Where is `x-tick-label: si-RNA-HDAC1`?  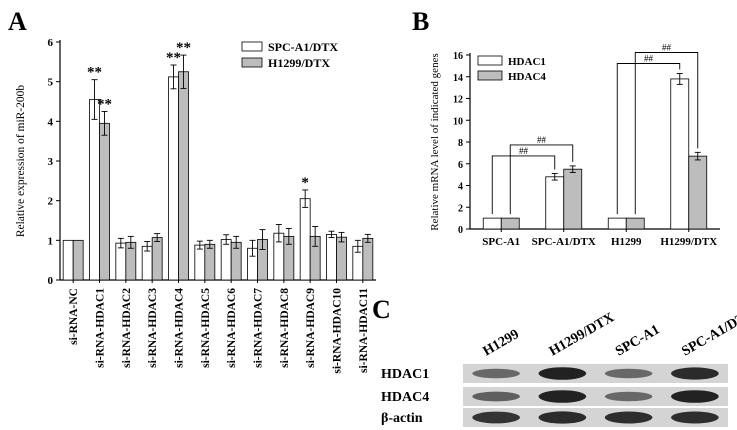 x-tick-label: si-RNA-HDAC1 is located at coordinates (101, 328).